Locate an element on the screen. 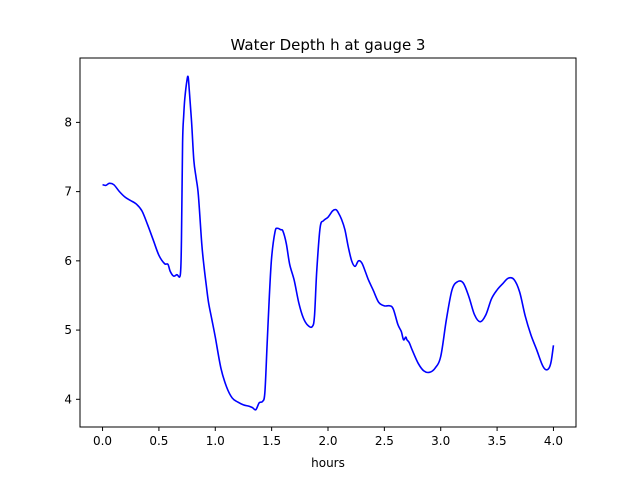 Image resolution: width=640 pixels, height=480 pixels. y-tick-label: 4 is located at coordinates (68, 399).